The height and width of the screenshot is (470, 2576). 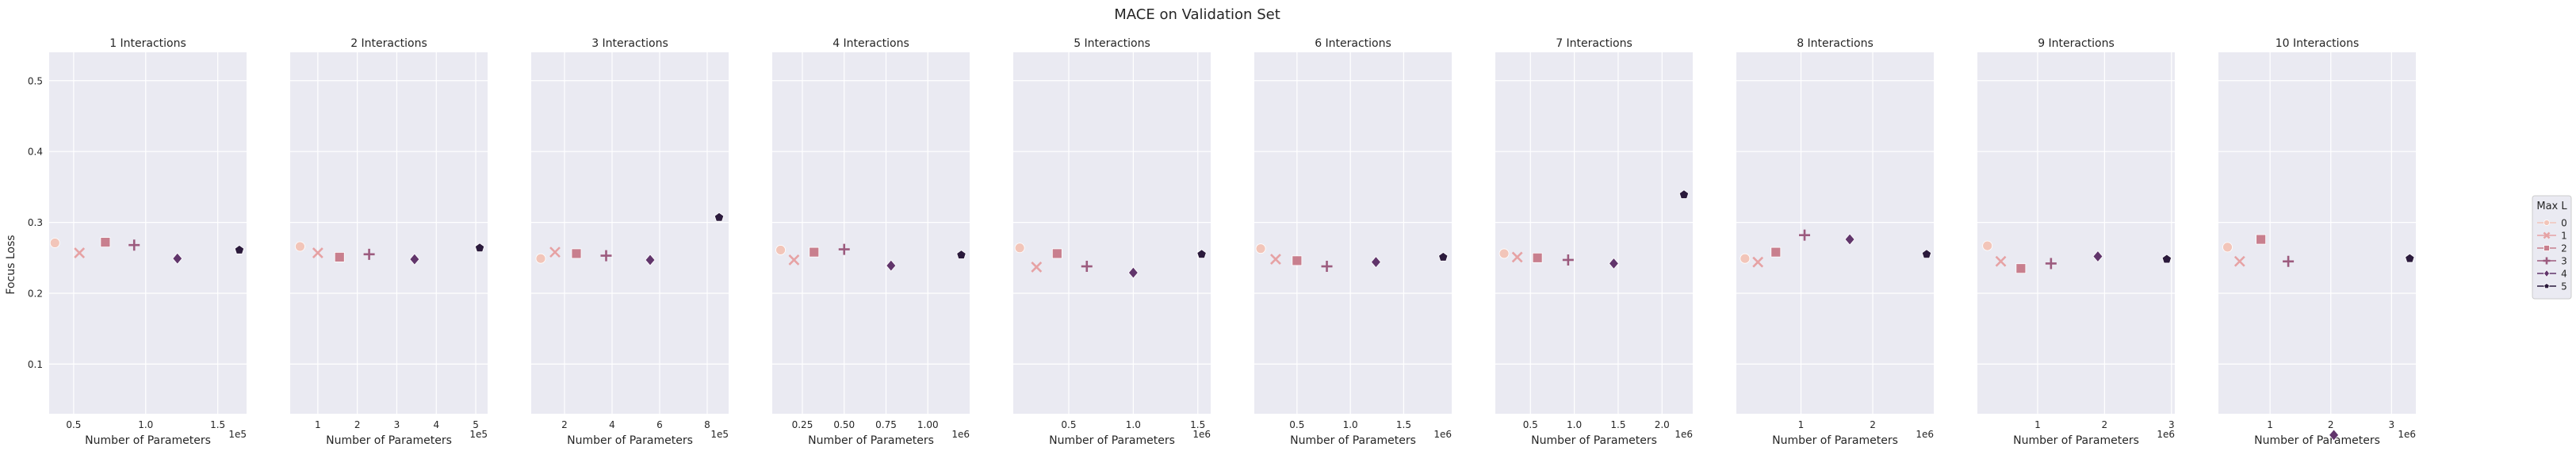 I want to click on subplot-title: 9 Interactions, so click(x=2076, y=43).